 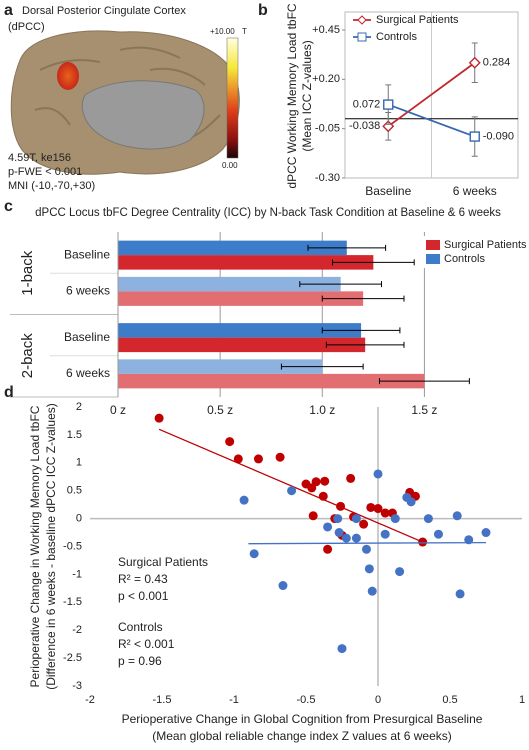 I want to click on y-tick-label: +0.45, so click(x=326, y=30).